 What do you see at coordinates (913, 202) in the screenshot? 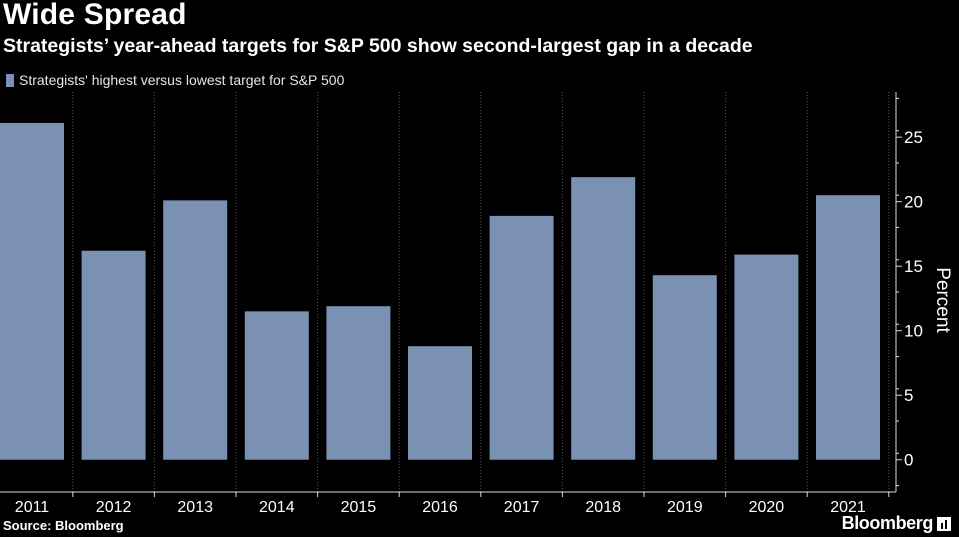
I see `y-tick-label: 20` at bounding box center [913, 202].